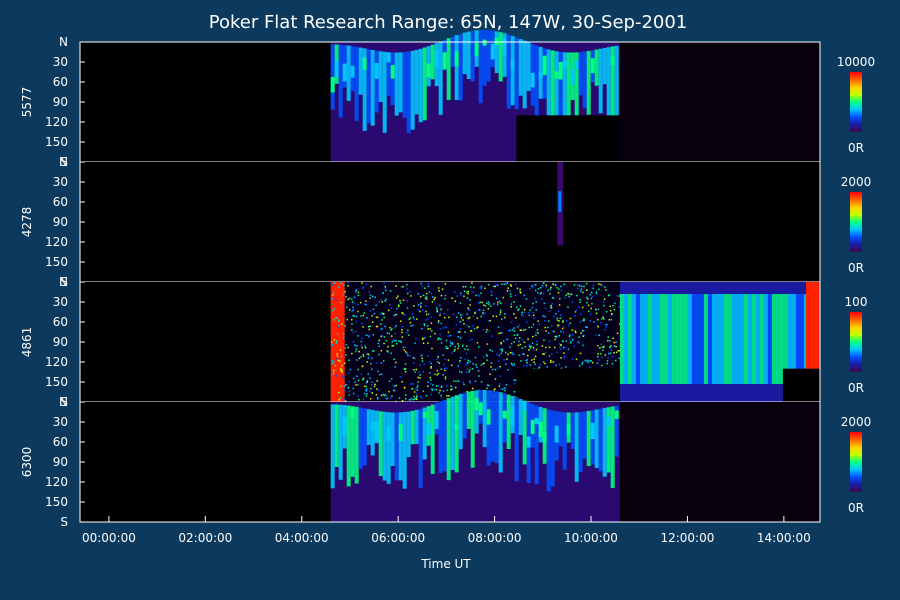 The height and width of the screenshot is (600, 900). I want to click on data-segment, so click(475, 96).